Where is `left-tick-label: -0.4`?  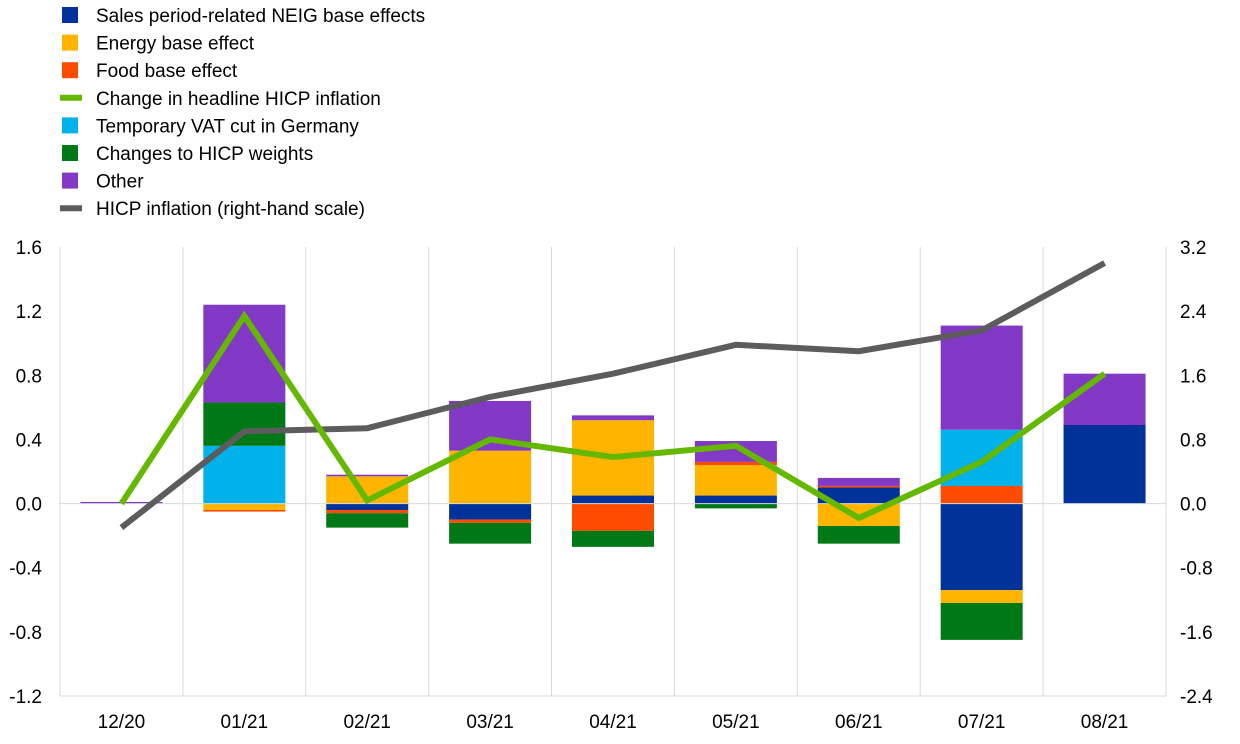 left-tick-label: -0.4 is located at coordinates (25, 569).